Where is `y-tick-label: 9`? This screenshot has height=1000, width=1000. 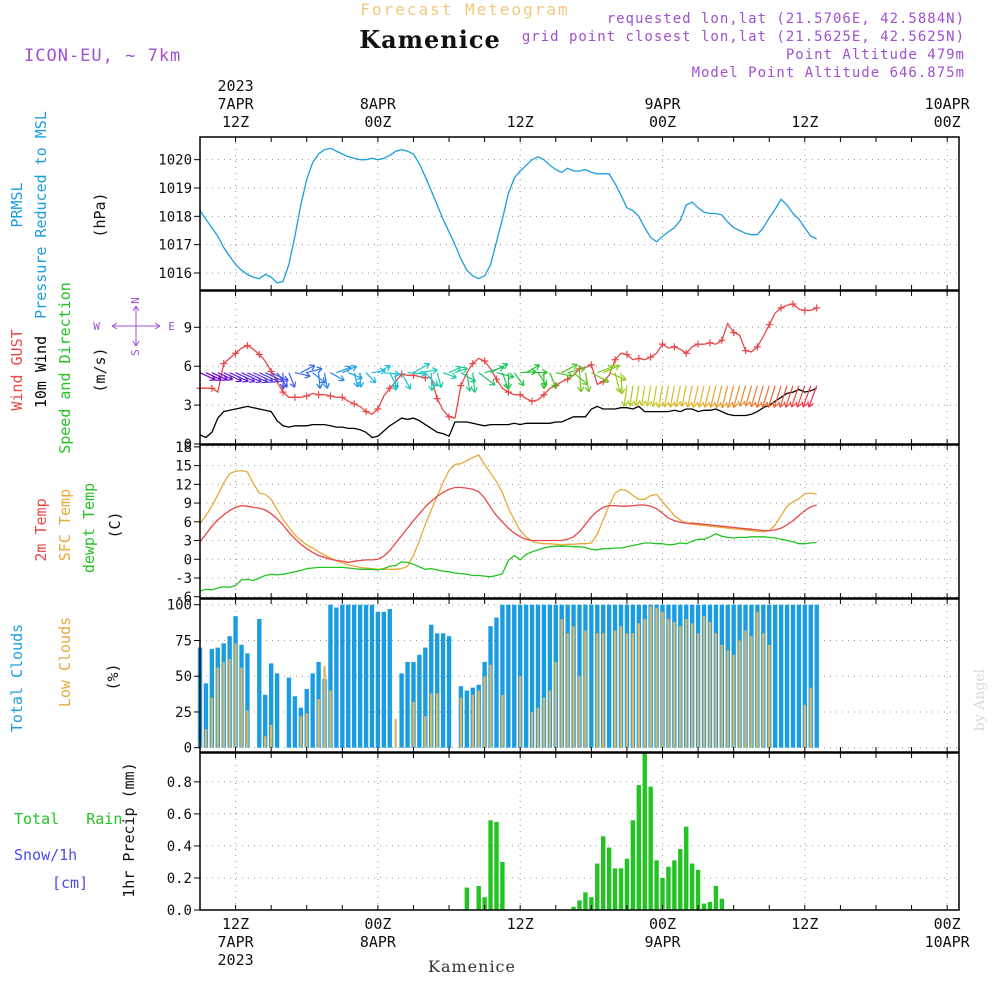
y-tick-label: 9 is located at coordinates (188, 504).